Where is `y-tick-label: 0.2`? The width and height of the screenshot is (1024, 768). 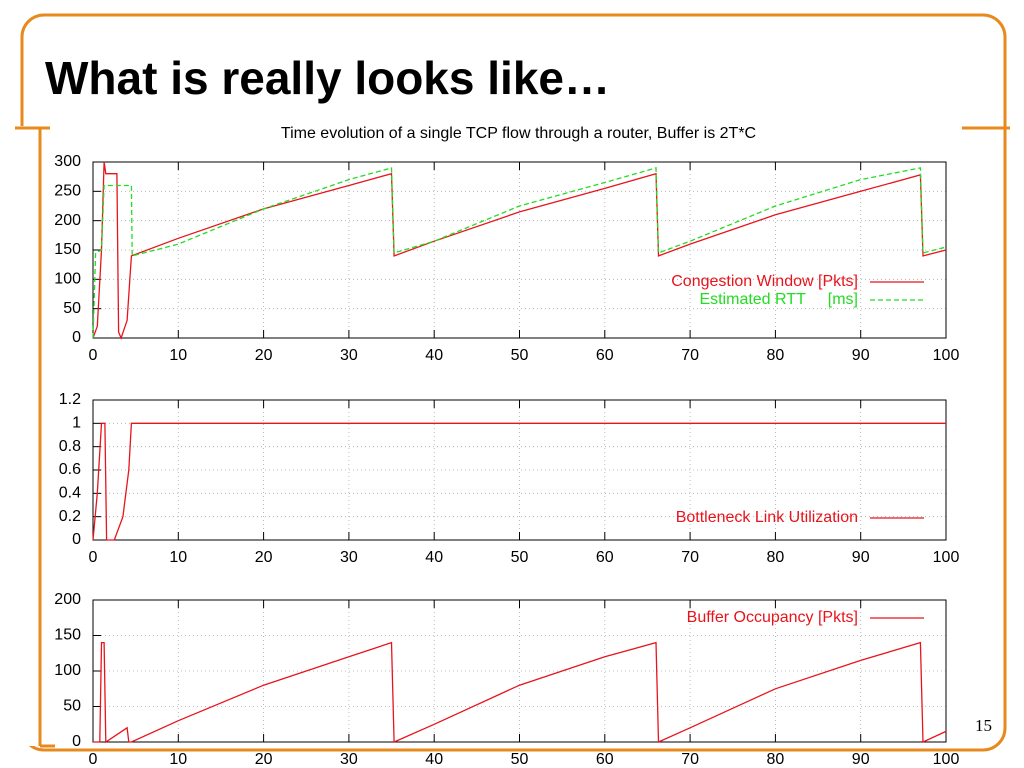
y-tick-label: 0.2 is located at coordinates (70, 516).